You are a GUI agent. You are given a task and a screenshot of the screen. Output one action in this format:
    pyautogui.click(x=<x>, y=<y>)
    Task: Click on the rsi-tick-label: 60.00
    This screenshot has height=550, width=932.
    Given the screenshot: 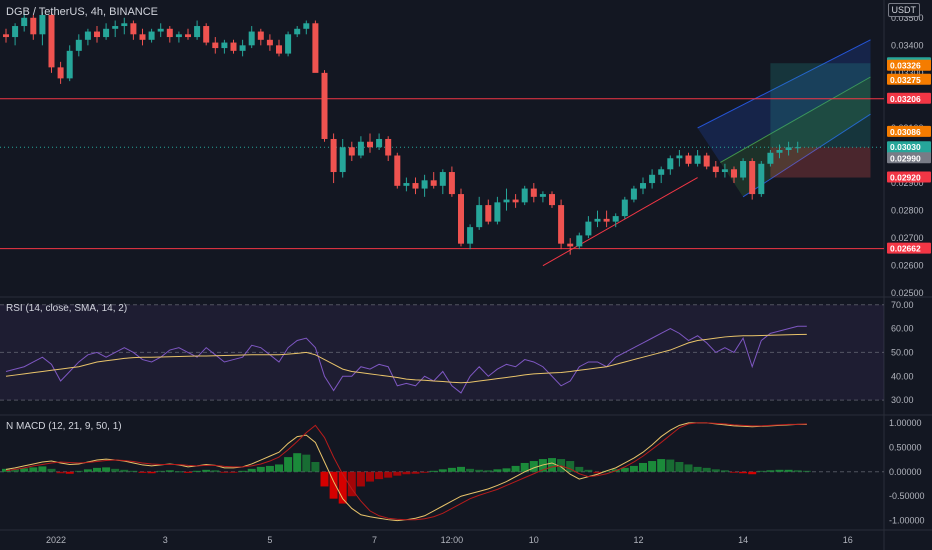 What is the action you would take?
    pyautogui.click(x=902, y=329)
    